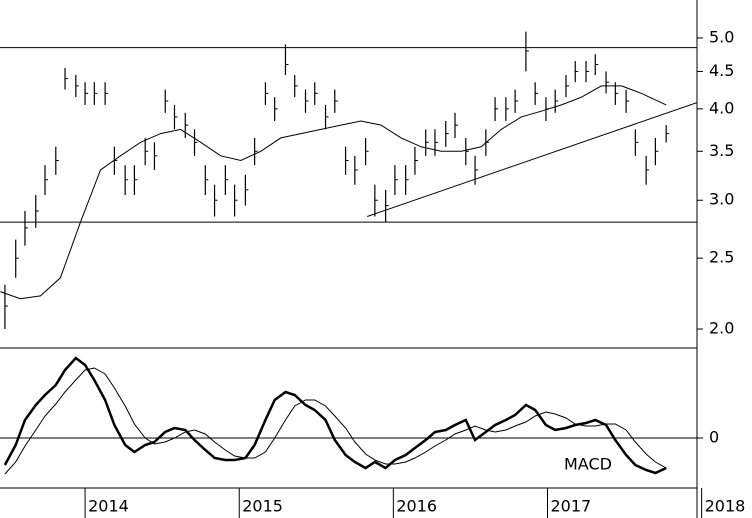 The width and height of the screenshot is (752, 518). Describe the element at coordinates (108, 506) in the screenshot. I see `x-tick-label: 2014` at that location.